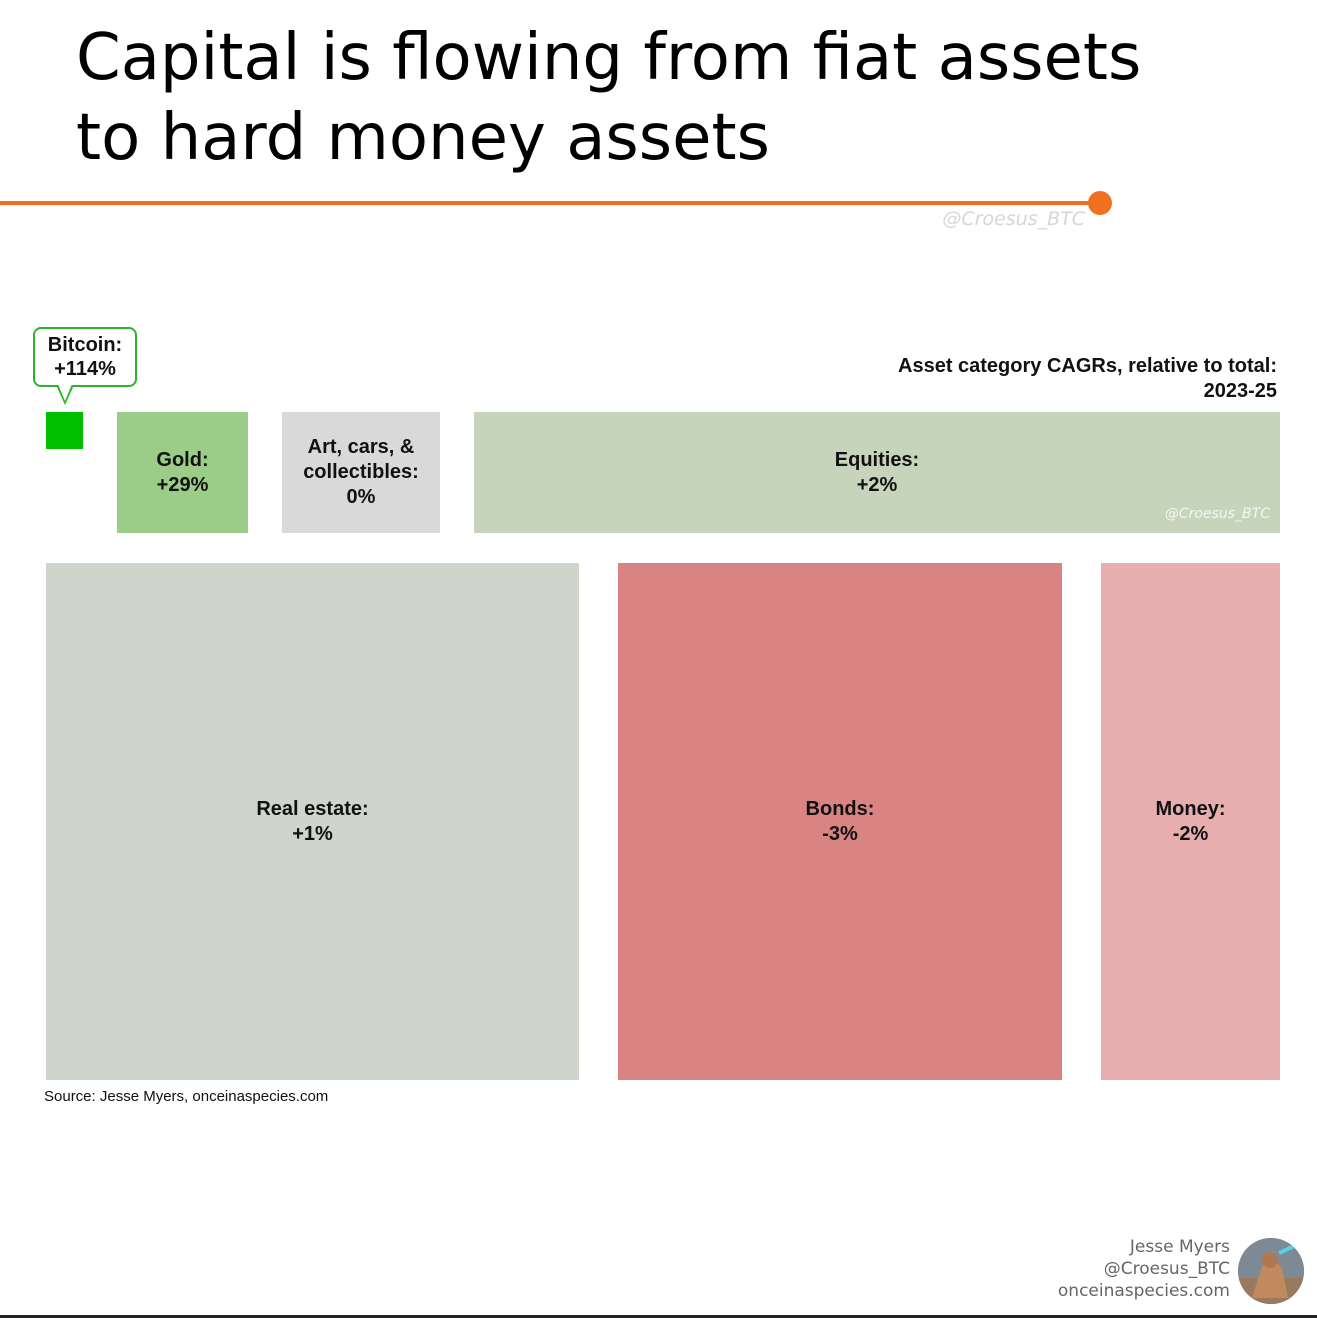  Describe the element at coordinates (1087, 366) in the screenshot. I see `chart-title-text: Asset category CAGRs, relative to total:` at that location.